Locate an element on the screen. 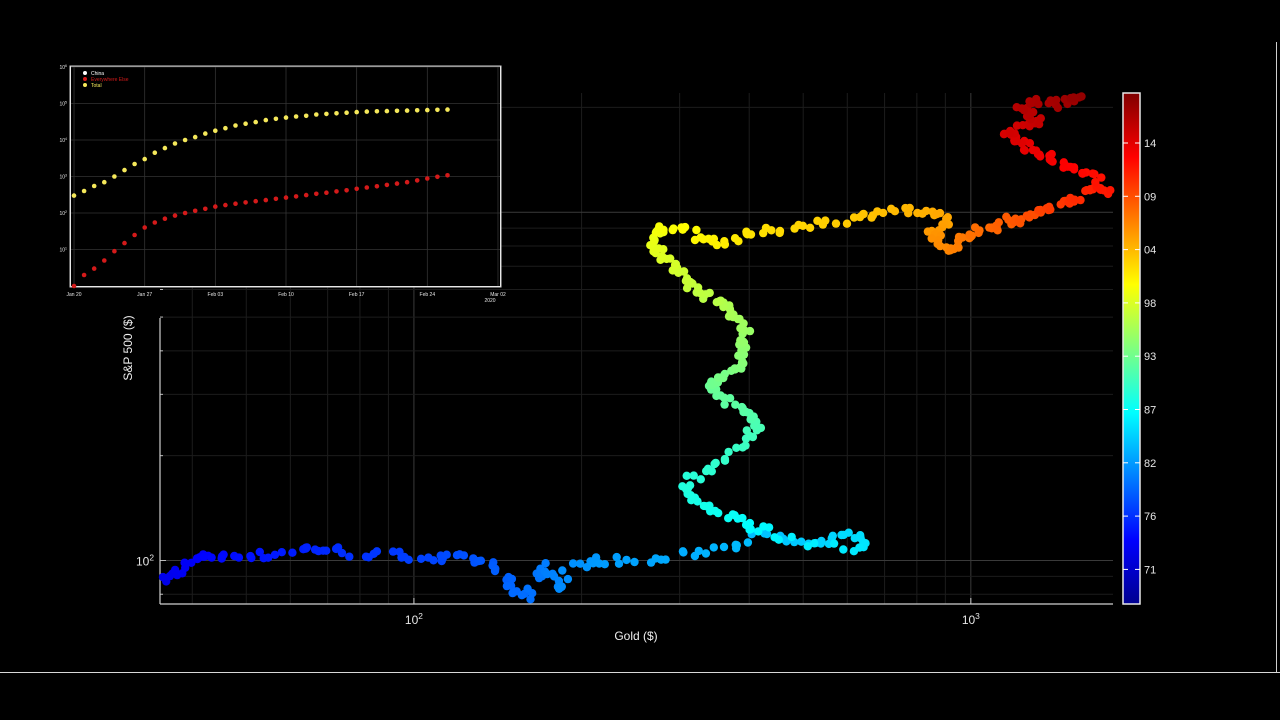 This screenshot has width=1280, height=720. inset-x-year-label: 2020 is located at coordinates (489, 301).